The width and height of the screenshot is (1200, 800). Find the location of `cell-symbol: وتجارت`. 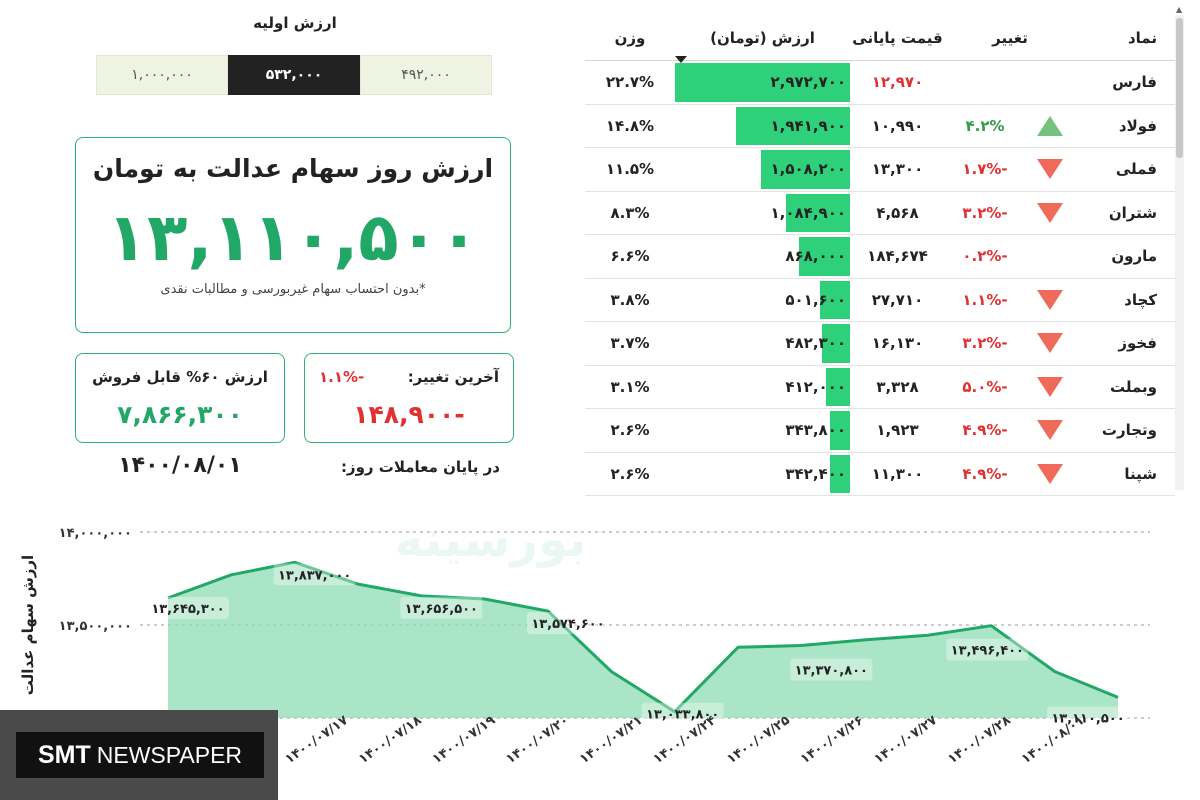

cell-symbol: وتجارت is located at coordinates (1129, 430).